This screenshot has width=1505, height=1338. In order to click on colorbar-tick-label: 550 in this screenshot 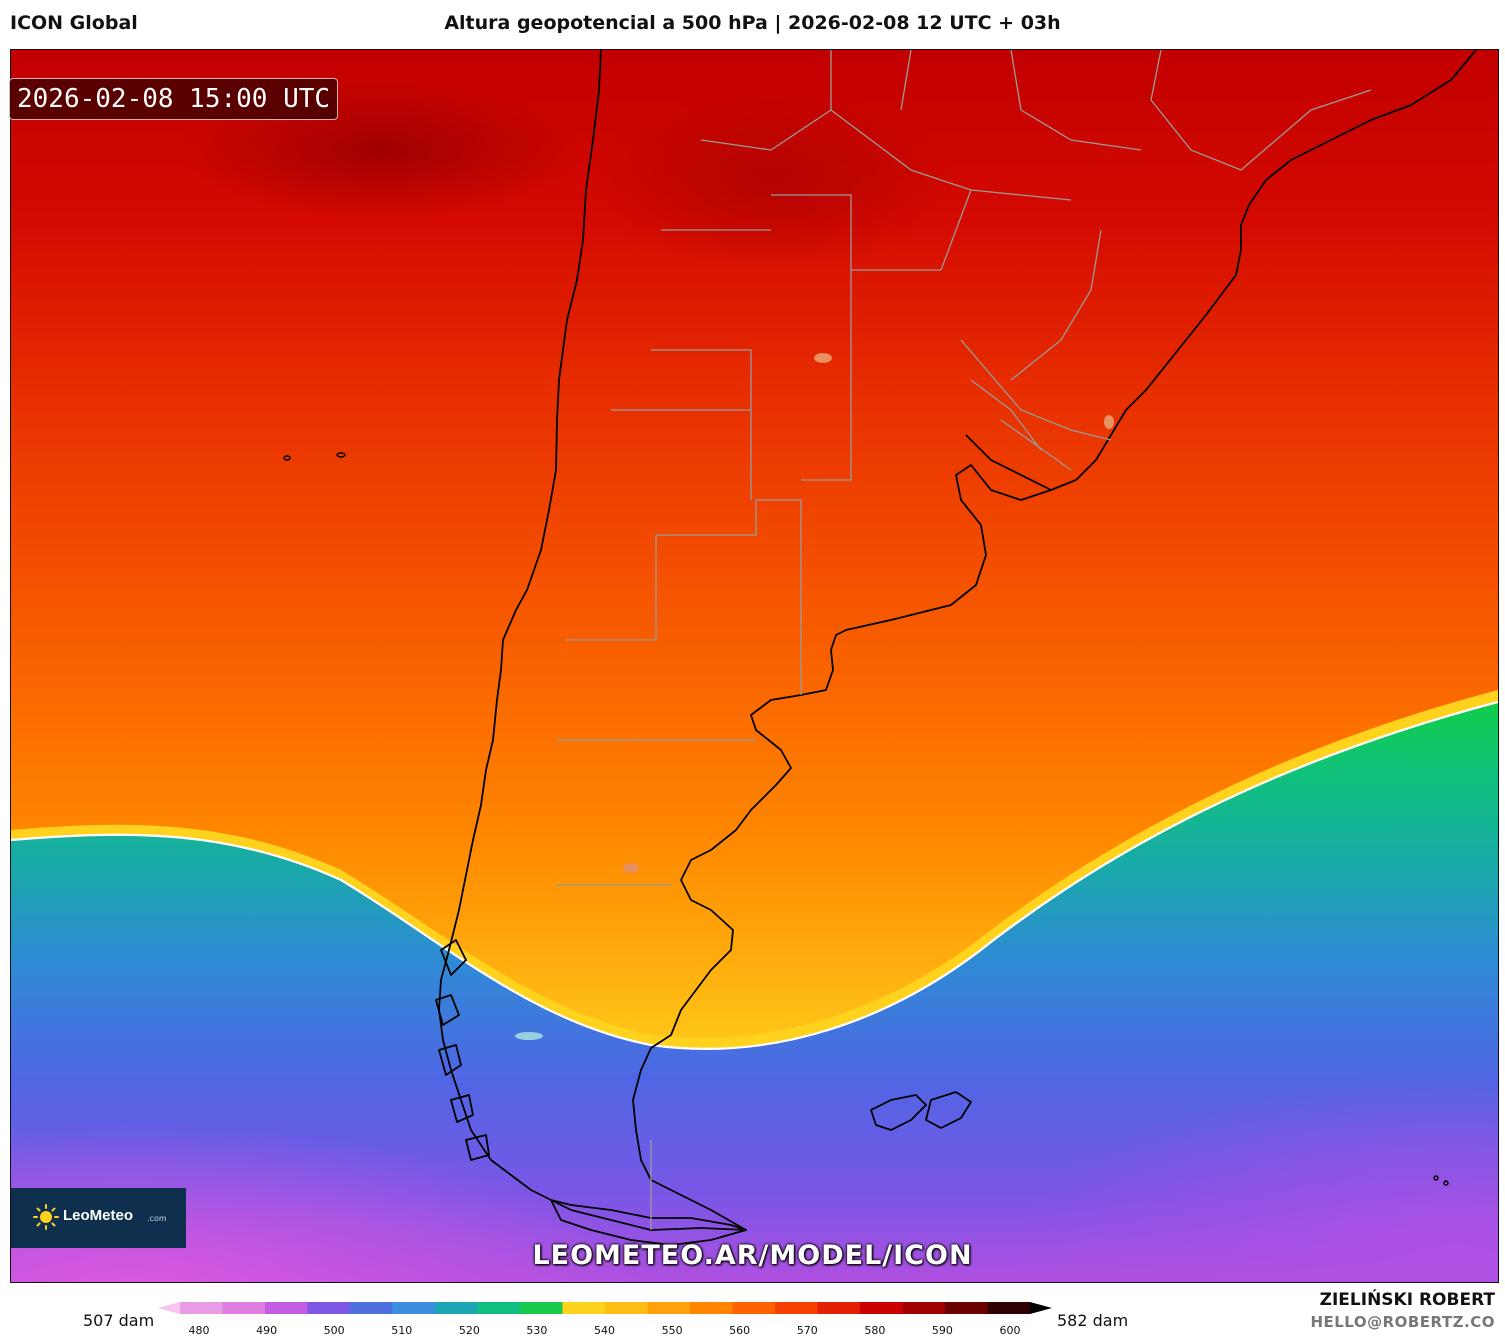, I will do `click(672, 1330)`.